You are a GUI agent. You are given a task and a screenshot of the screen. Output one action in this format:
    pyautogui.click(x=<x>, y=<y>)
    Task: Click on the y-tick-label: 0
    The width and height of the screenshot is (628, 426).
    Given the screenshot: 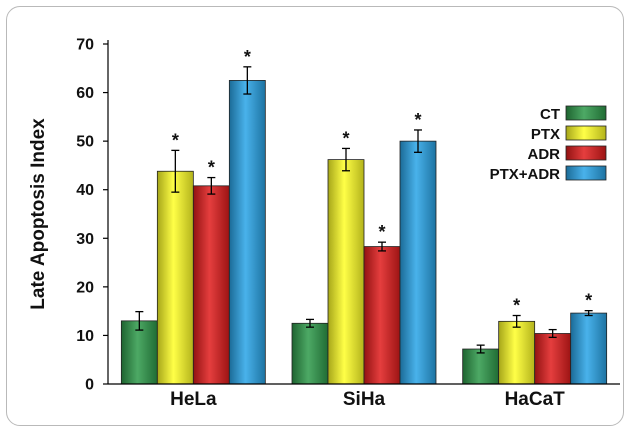 What is the action you would take?
    pyautogui.click(x=89, y=385)
    